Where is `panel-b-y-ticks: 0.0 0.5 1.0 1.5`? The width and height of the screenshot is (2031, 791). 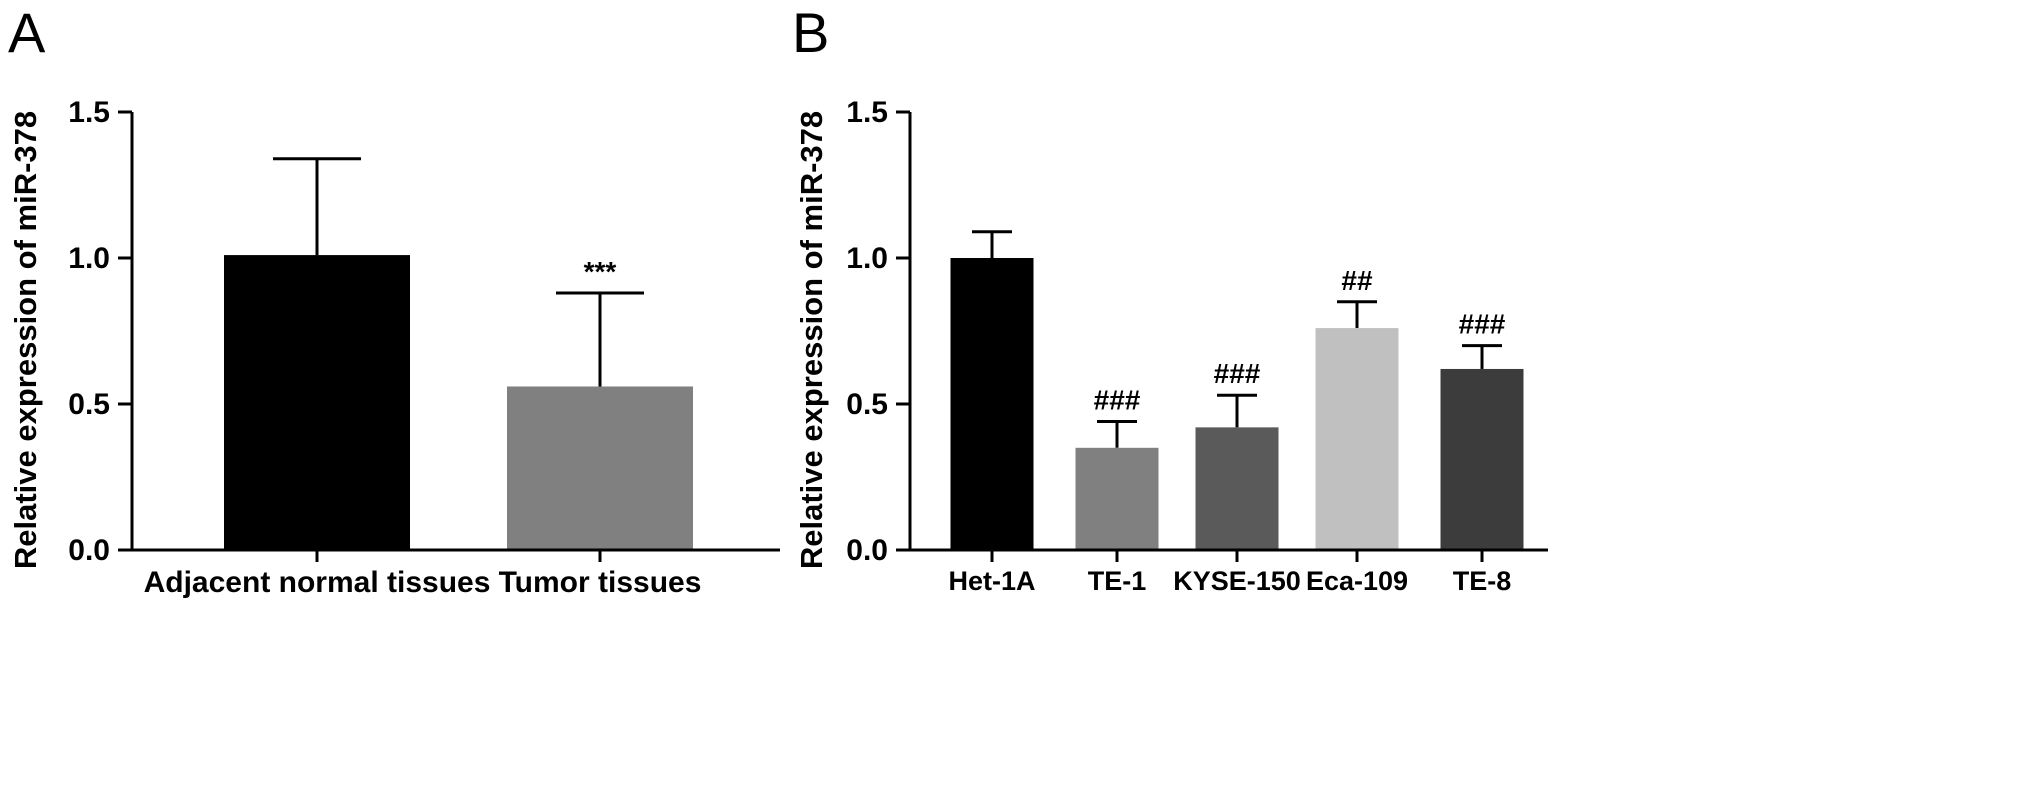
panel-b-y-ticks: 0.0 0.5 1.0 1.5 is located at coordinates (878, 331).